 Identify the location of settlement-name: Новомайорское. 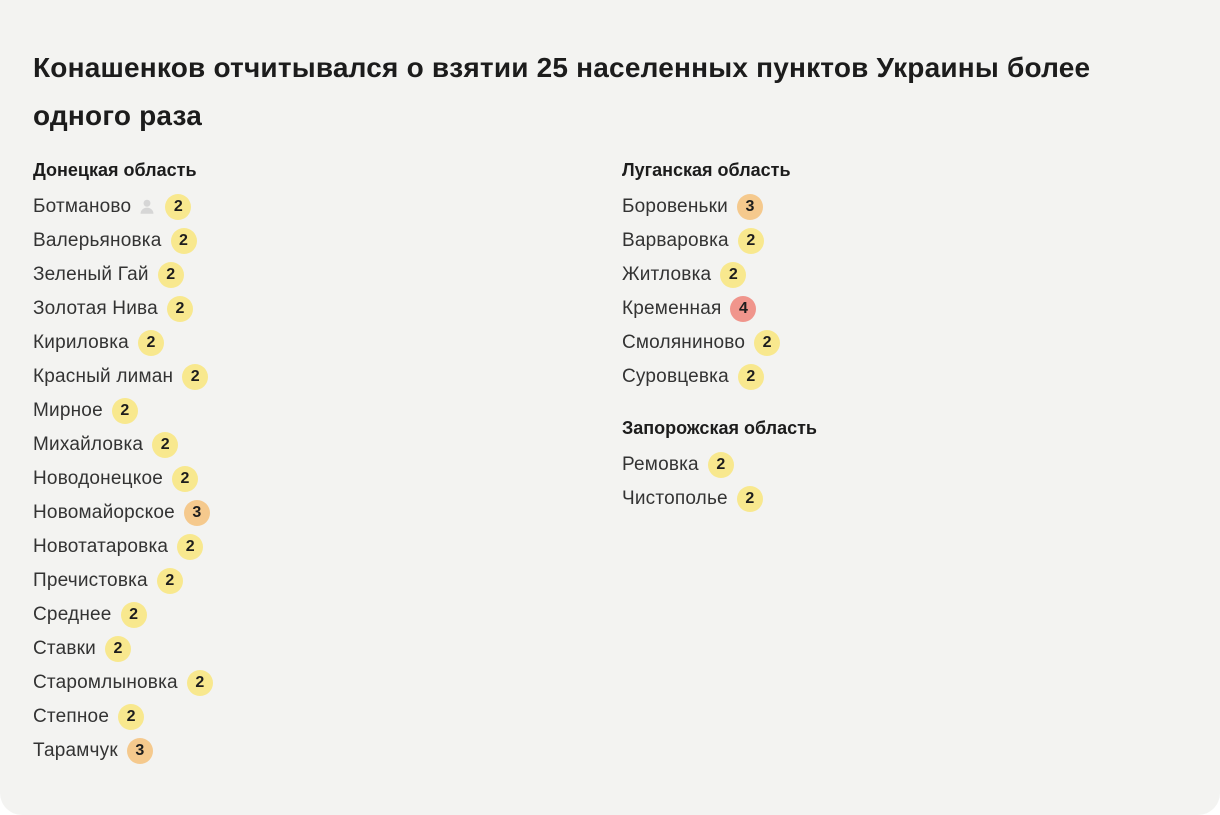
(104, 512).